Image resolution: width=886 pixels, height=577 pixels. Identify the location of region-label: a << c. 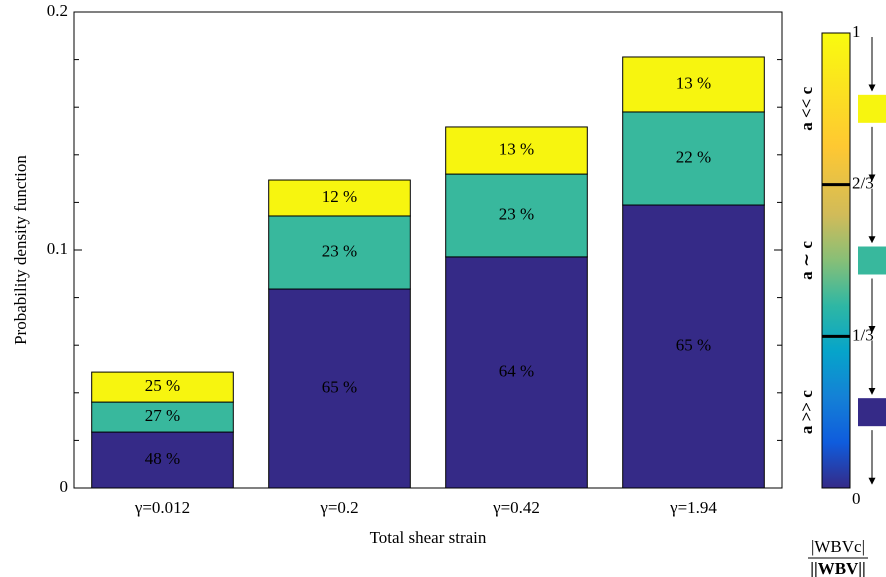
(806, 108).